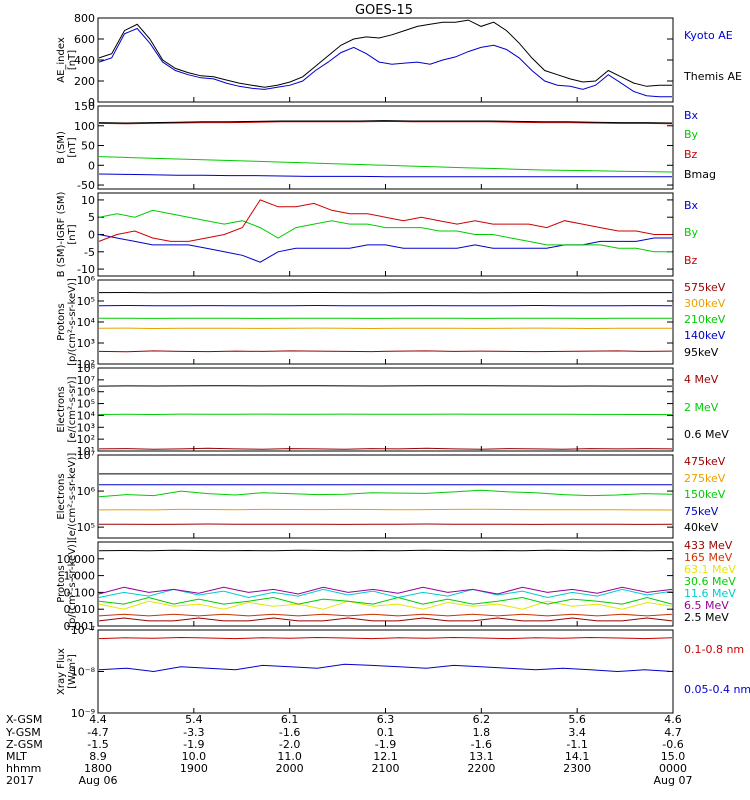 The width and height of the screenshot is (750, 800). I want to click on legend-0-1-0-8-nm: 0.1-0.8 nm, so click(714, 649).